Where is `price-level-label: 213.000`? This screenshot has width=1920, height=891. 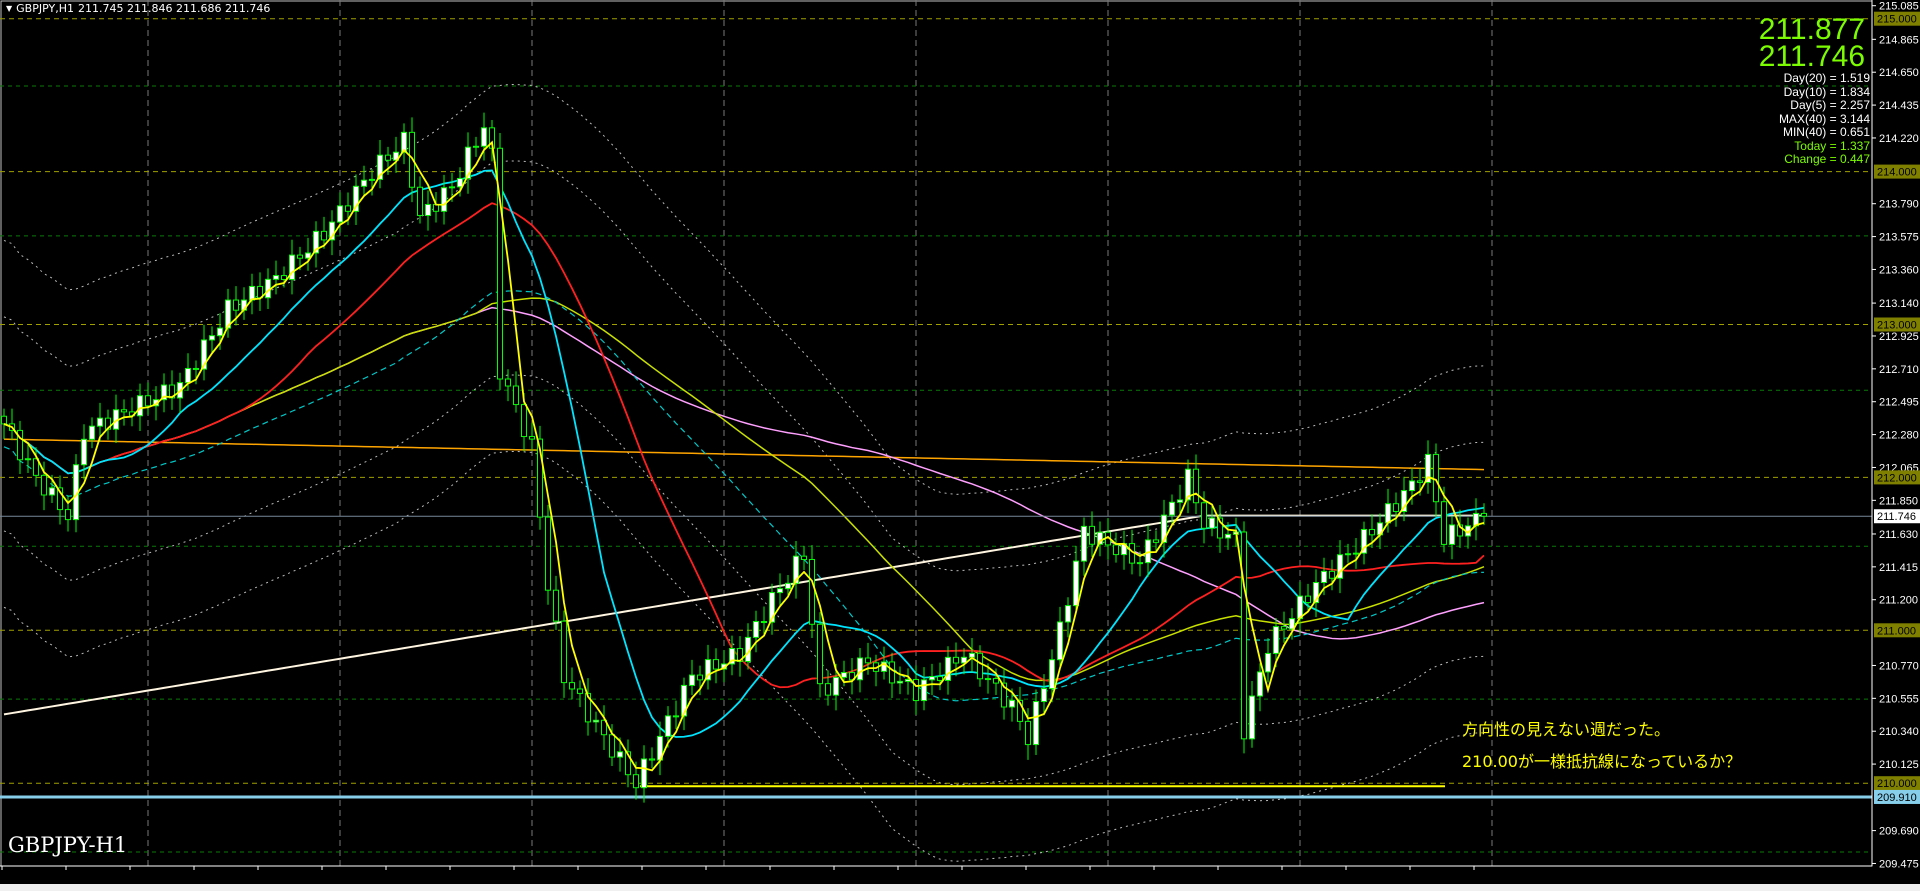 price-level-label: 213.000 is located at coordinates (1897, 325).